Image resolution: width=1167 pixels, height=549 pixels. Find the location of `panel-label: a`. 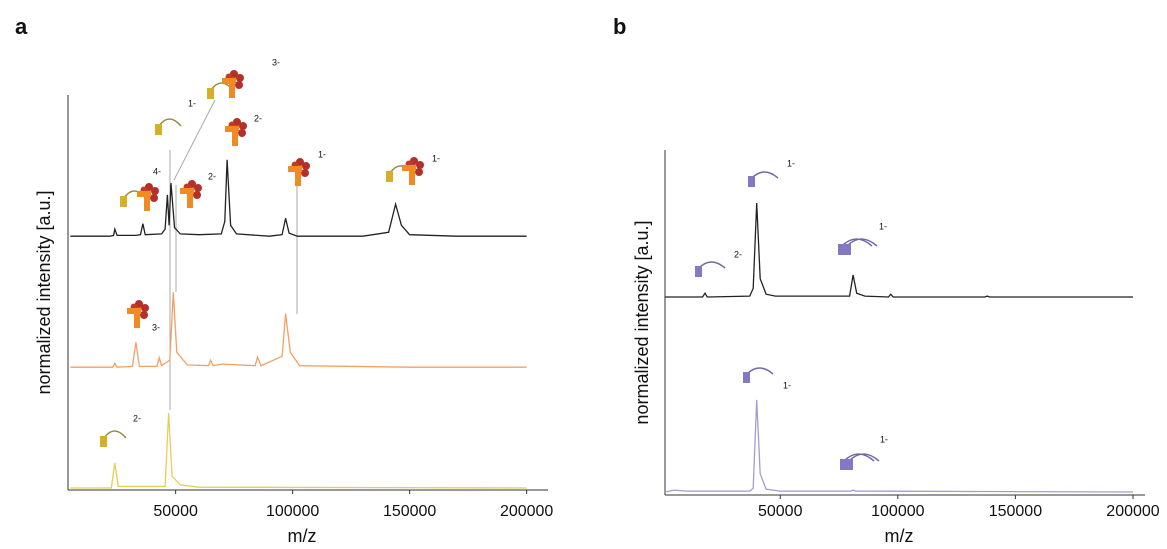

panel-label: a is located at coordinates (21, 26).